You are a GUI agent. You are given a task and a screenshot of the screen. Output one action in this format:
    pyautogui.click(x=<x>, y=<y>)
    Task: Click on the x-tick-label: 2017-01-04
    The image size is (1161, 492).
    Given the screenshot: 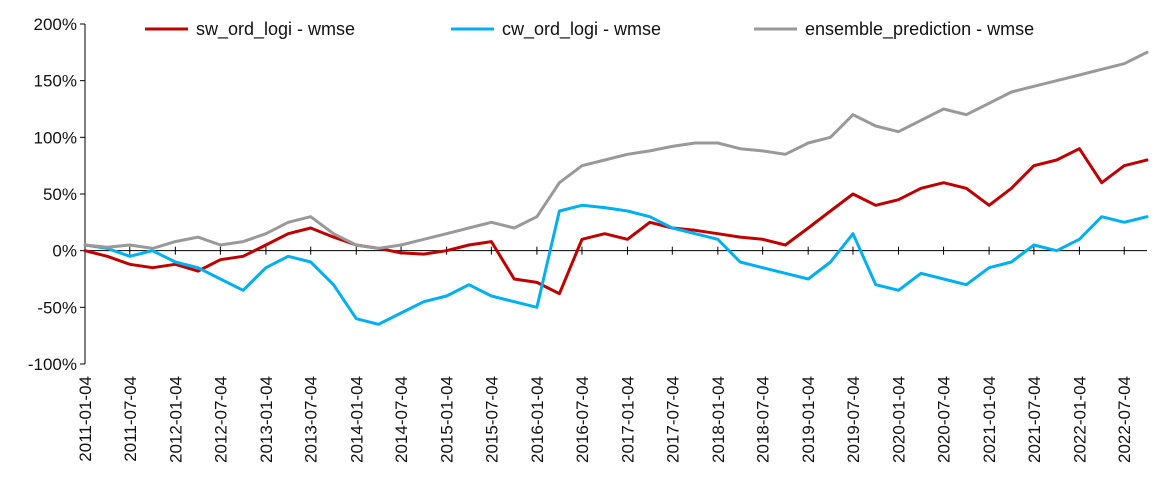 What is the action you would take?
    pyautogui.click(x=628, y=419)
    